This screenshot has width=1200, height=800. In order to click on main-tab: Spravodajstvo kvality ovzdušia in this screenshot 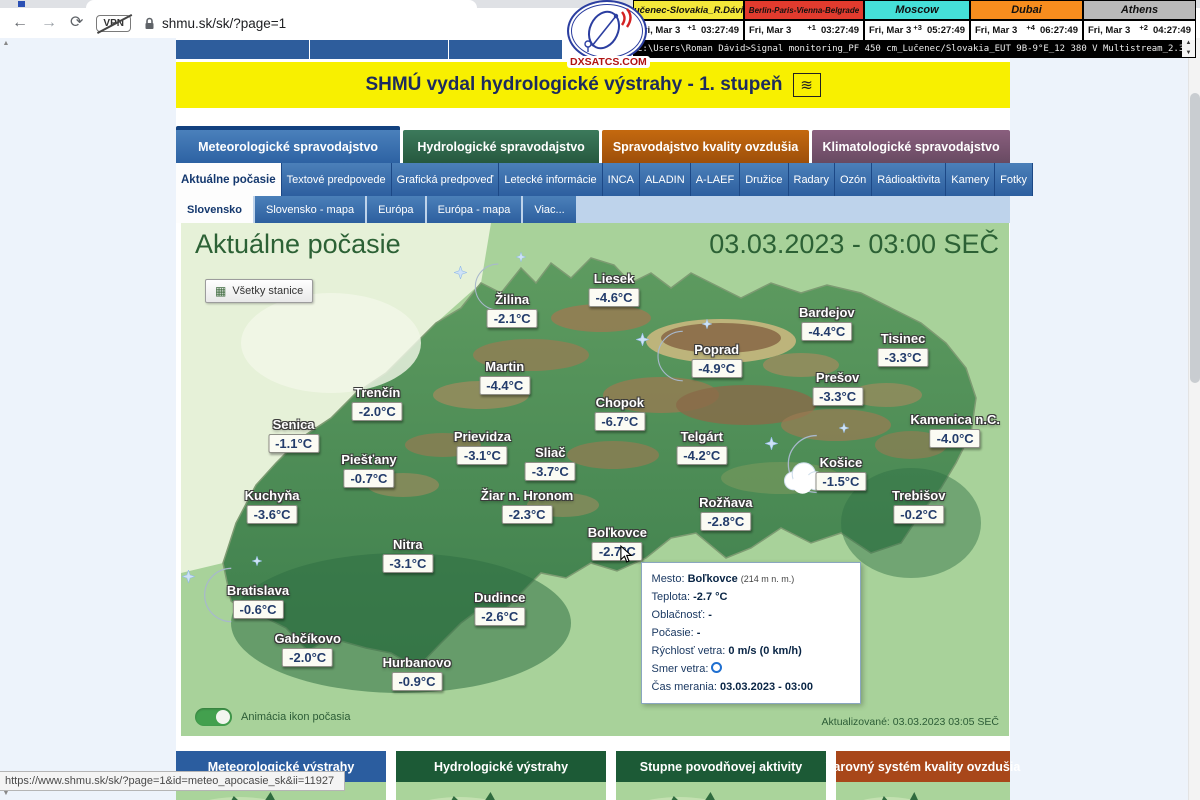, I will do `click(706, 146)`.